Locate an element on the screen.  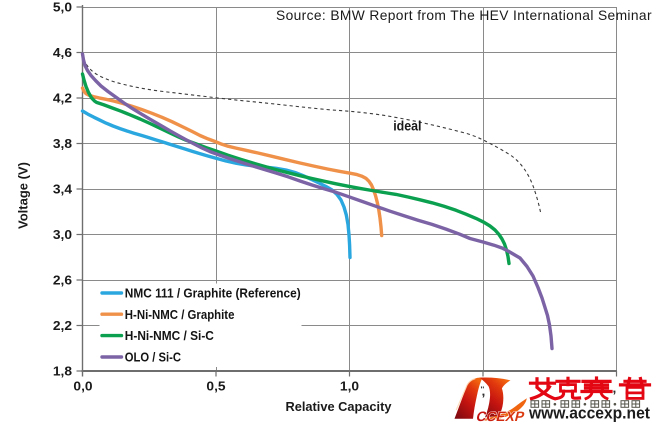
svg-text: 2,2 is located at coordinates (62, 325).